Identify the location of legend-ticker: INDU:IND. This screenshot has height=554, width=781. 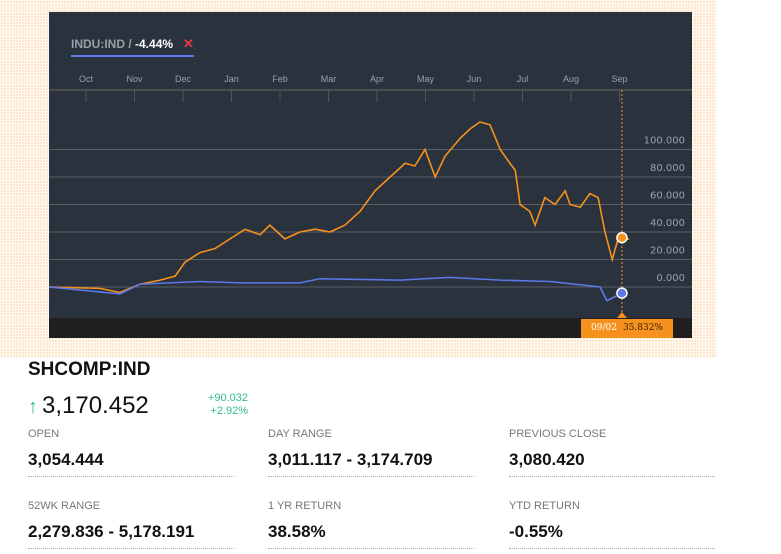
(98, 44).